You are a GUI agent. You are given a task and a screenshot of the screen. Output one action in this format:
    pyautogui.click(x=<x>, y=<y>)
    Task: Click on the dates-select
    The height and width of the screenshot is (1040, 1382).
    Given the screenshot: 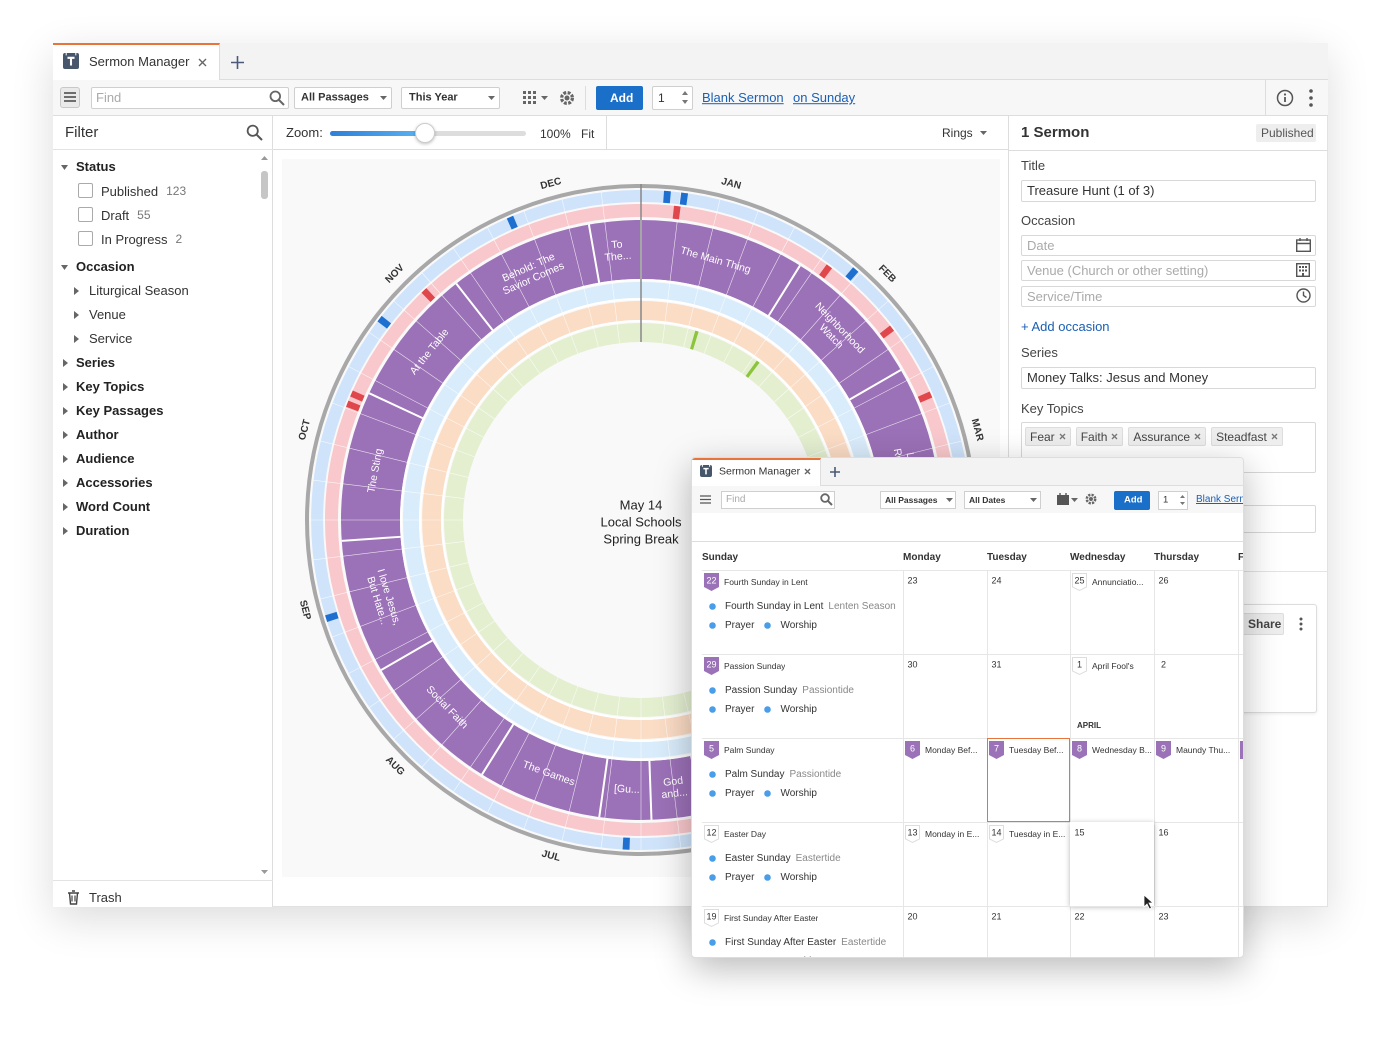 What is the action you would take?
    pyautogui.click(x=1002, y=500)
    